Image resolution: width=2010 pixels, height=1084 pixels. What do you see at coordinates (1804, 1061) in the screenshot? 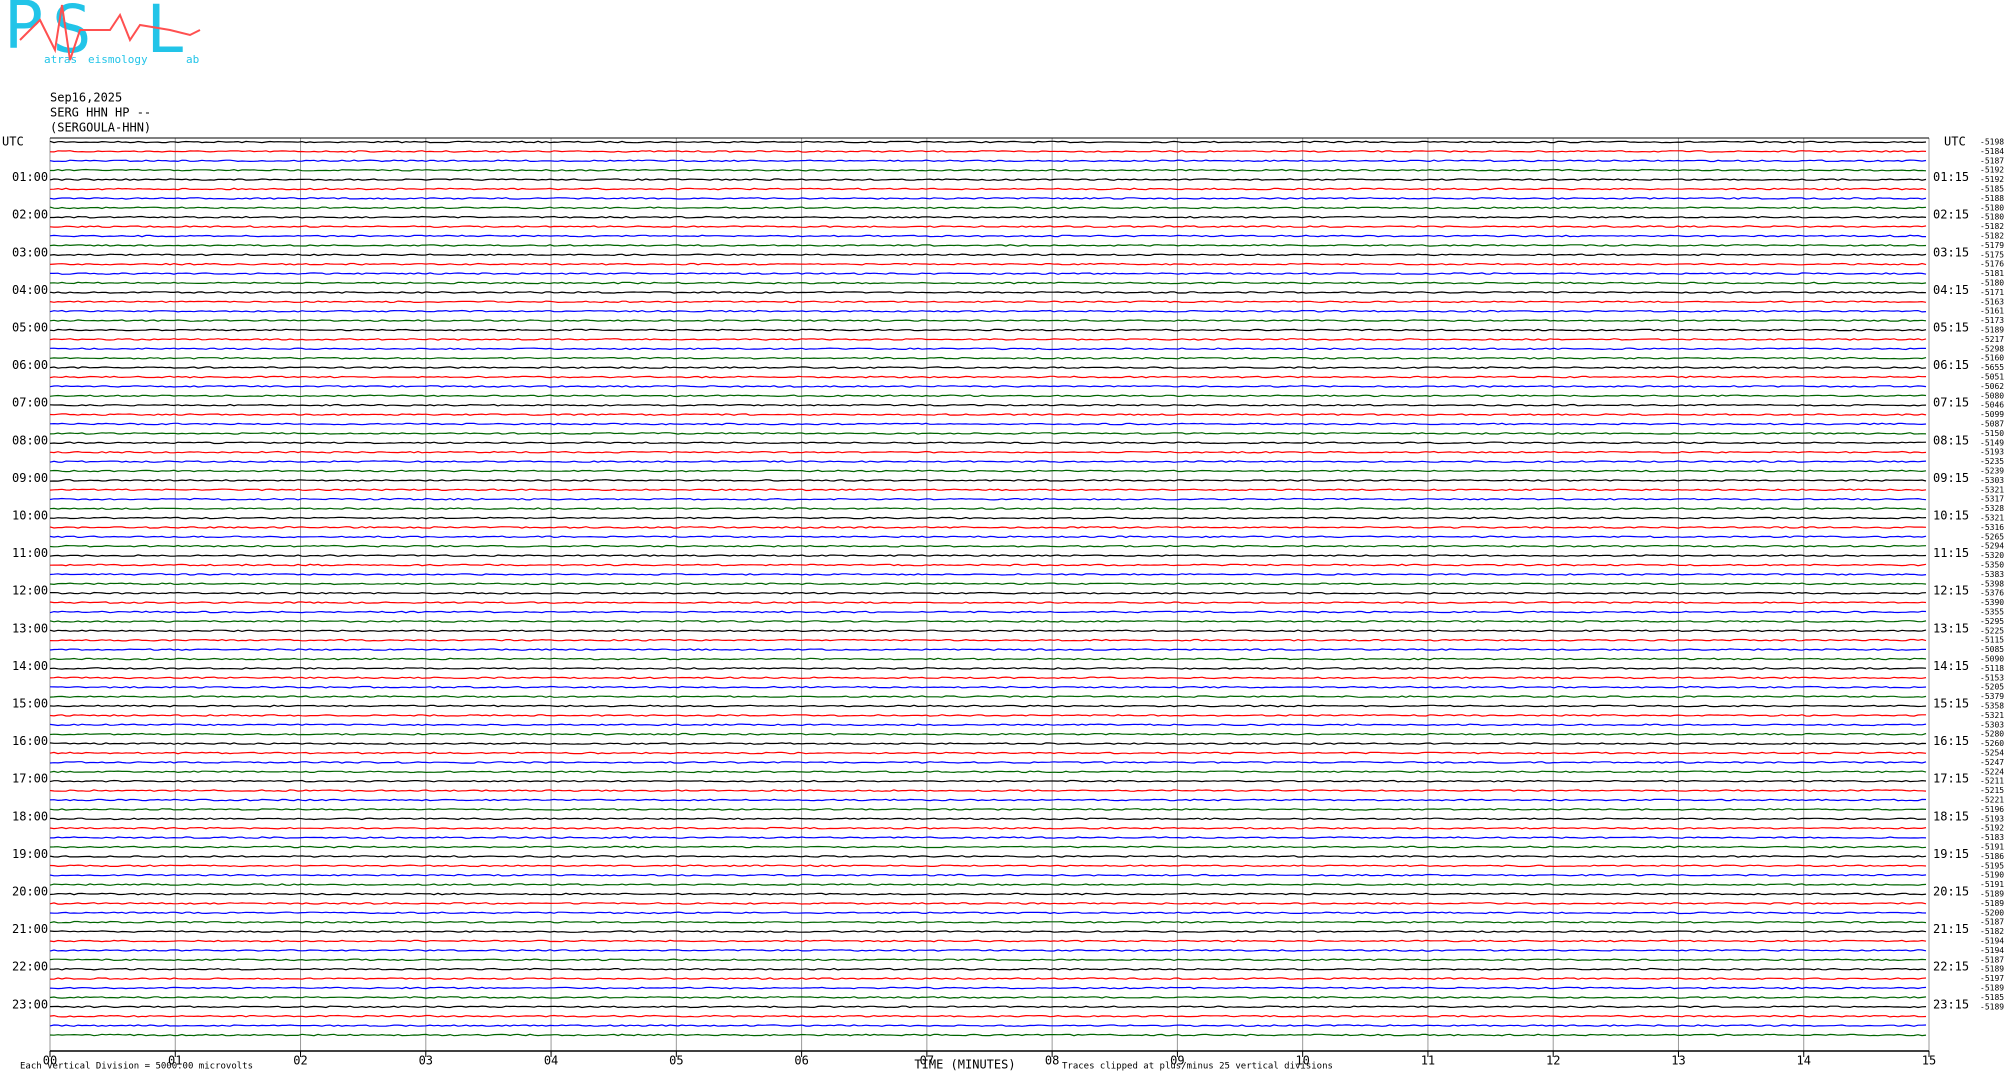
I see `x-tick-label: 14` at bounding box center [1804, 1061].